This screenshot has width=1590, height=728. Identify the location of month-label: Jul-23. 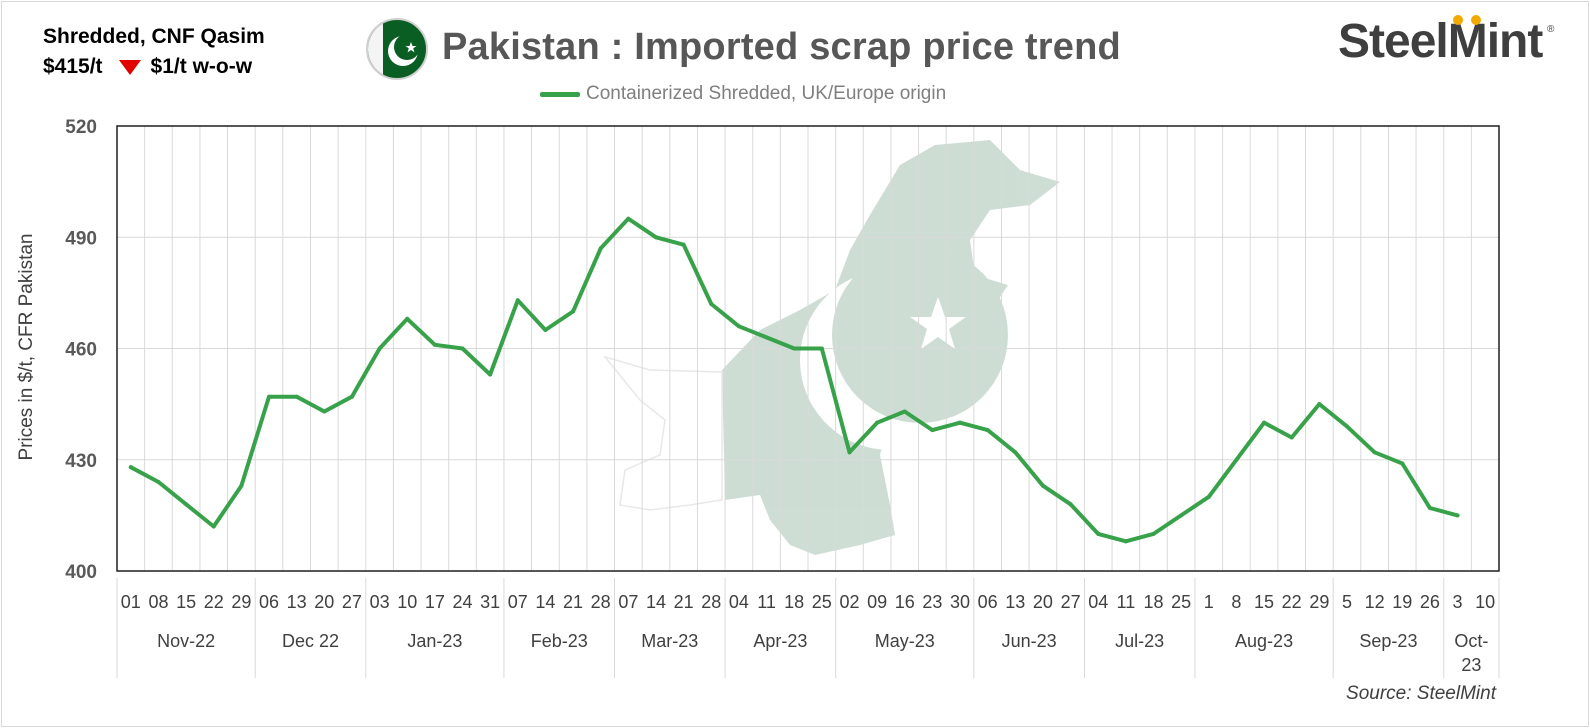
(1139, 641).